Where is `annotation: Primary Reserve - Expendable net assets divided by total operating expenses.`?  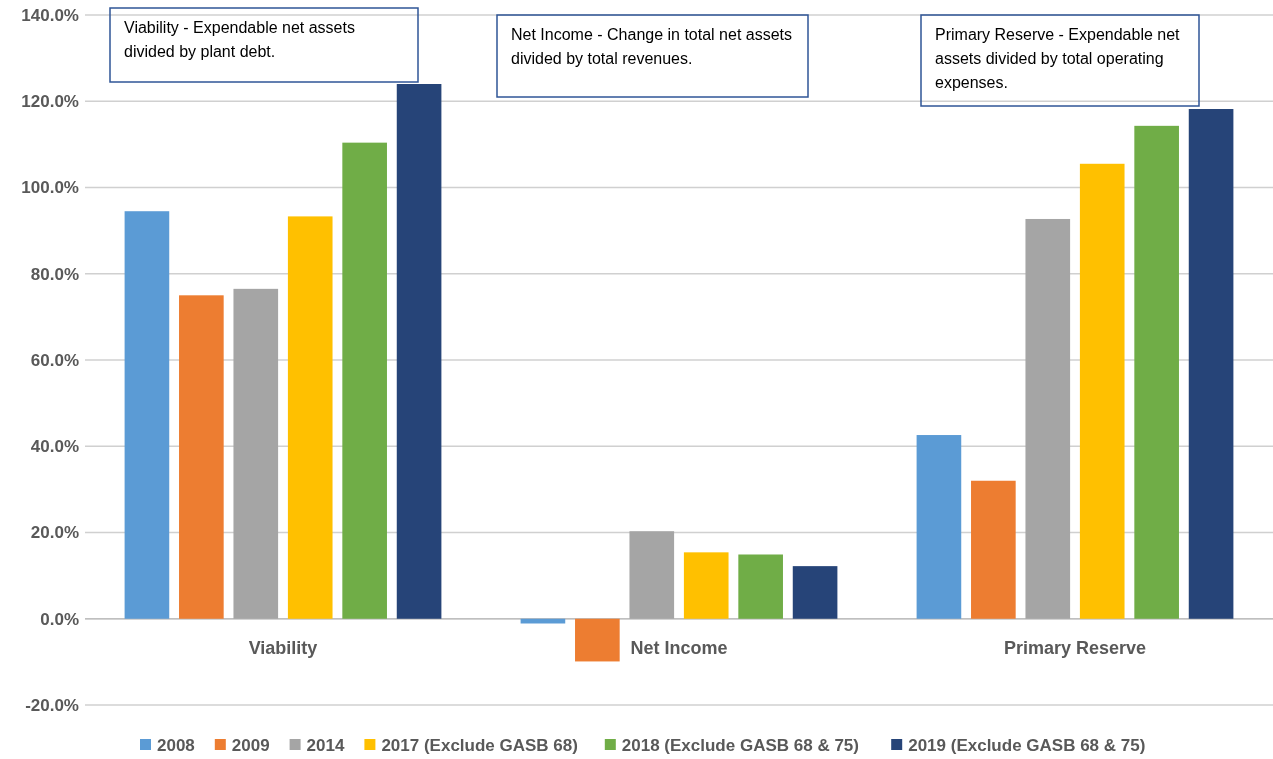 annotation: Primary Reserve - Expendable net assets divided by total operating expenses. is located at coordinates (1057, 59).